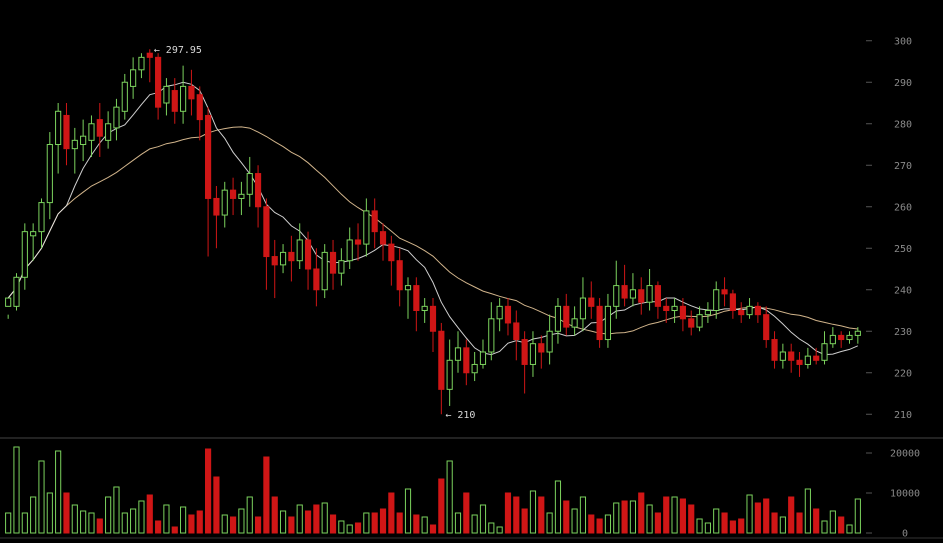 Image resolution: width=943 pixels, height=543 pixels. I want to click on price-extreme-annotation: ← 210, so click(460, 415).